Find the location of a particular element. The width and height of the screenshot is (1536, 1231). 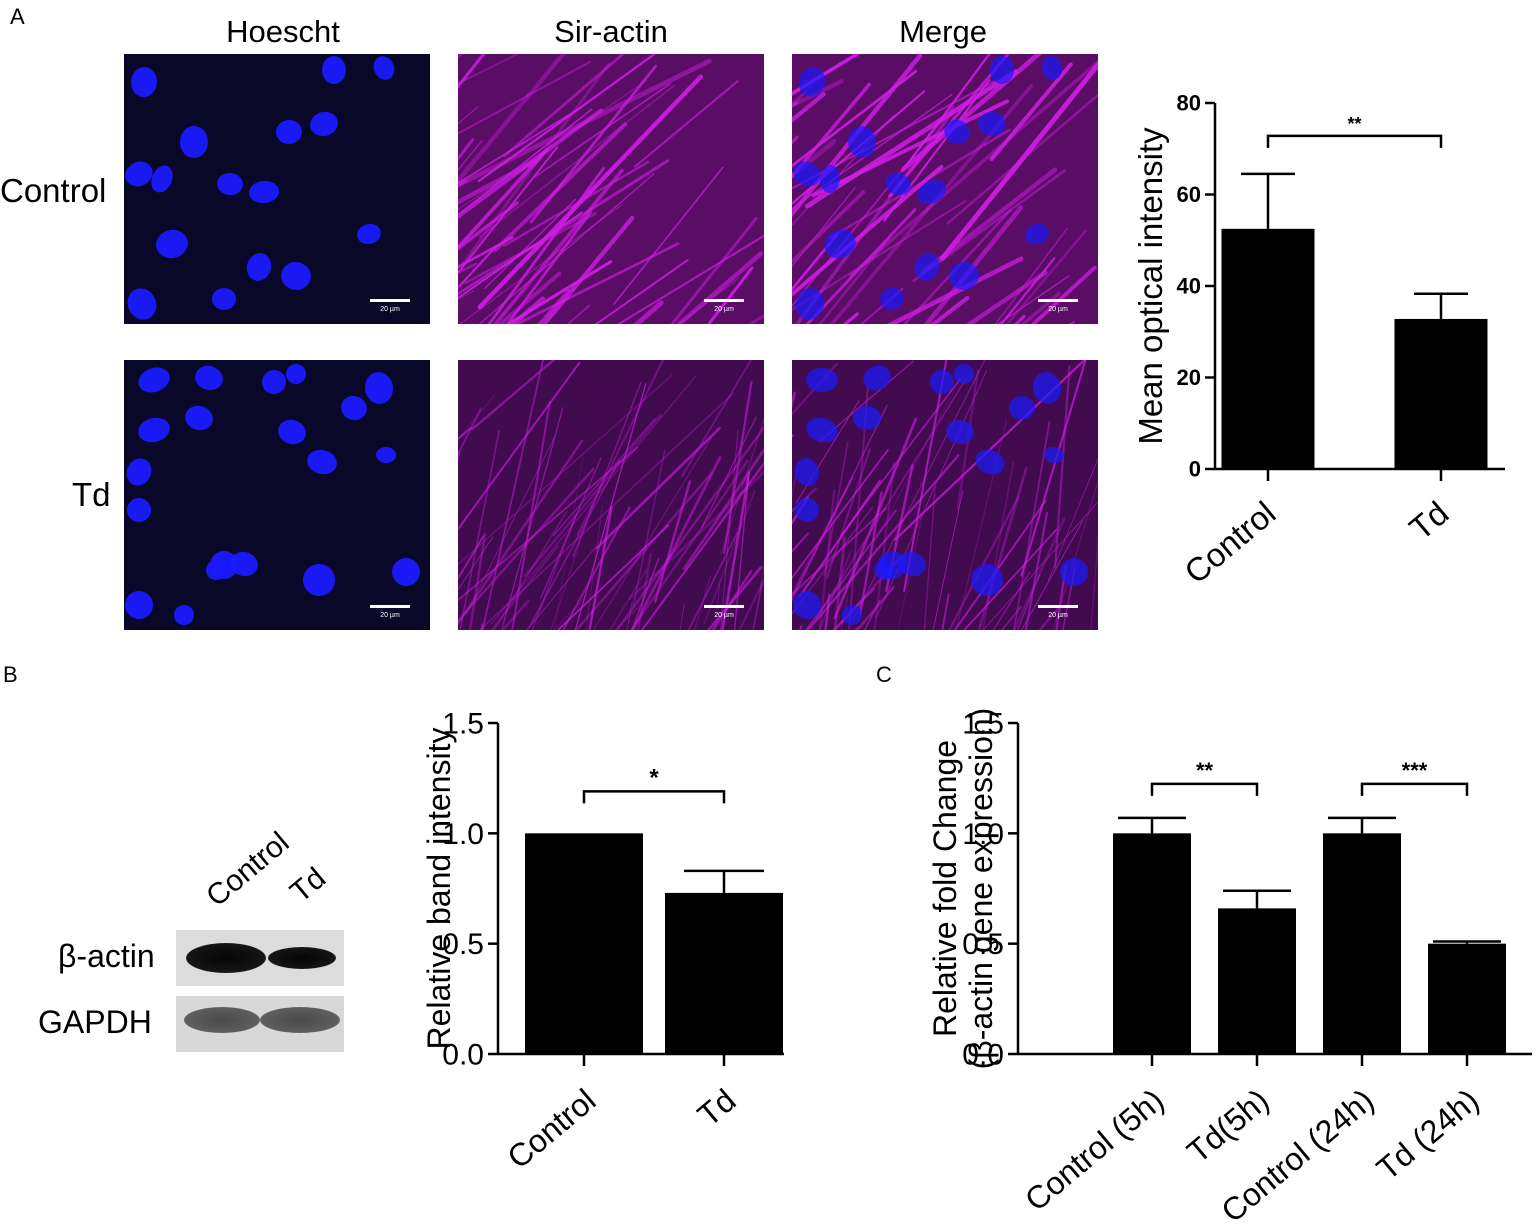

y-tick-label: 80 is located at coordinates (1189, 103).